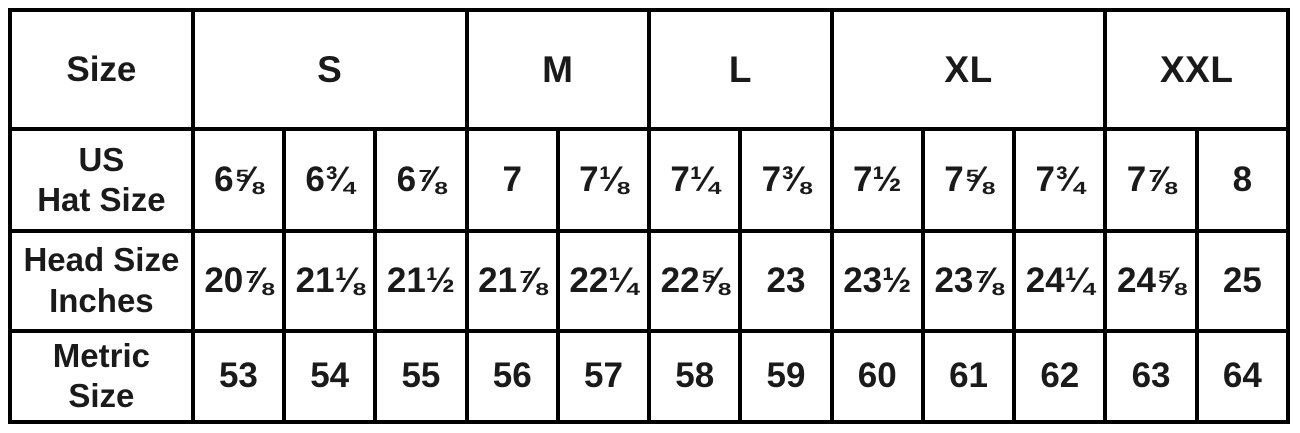 This screenshot has height=433, width=1300. I want to click on us-hat-size-value: 7½, so click(877, 180).